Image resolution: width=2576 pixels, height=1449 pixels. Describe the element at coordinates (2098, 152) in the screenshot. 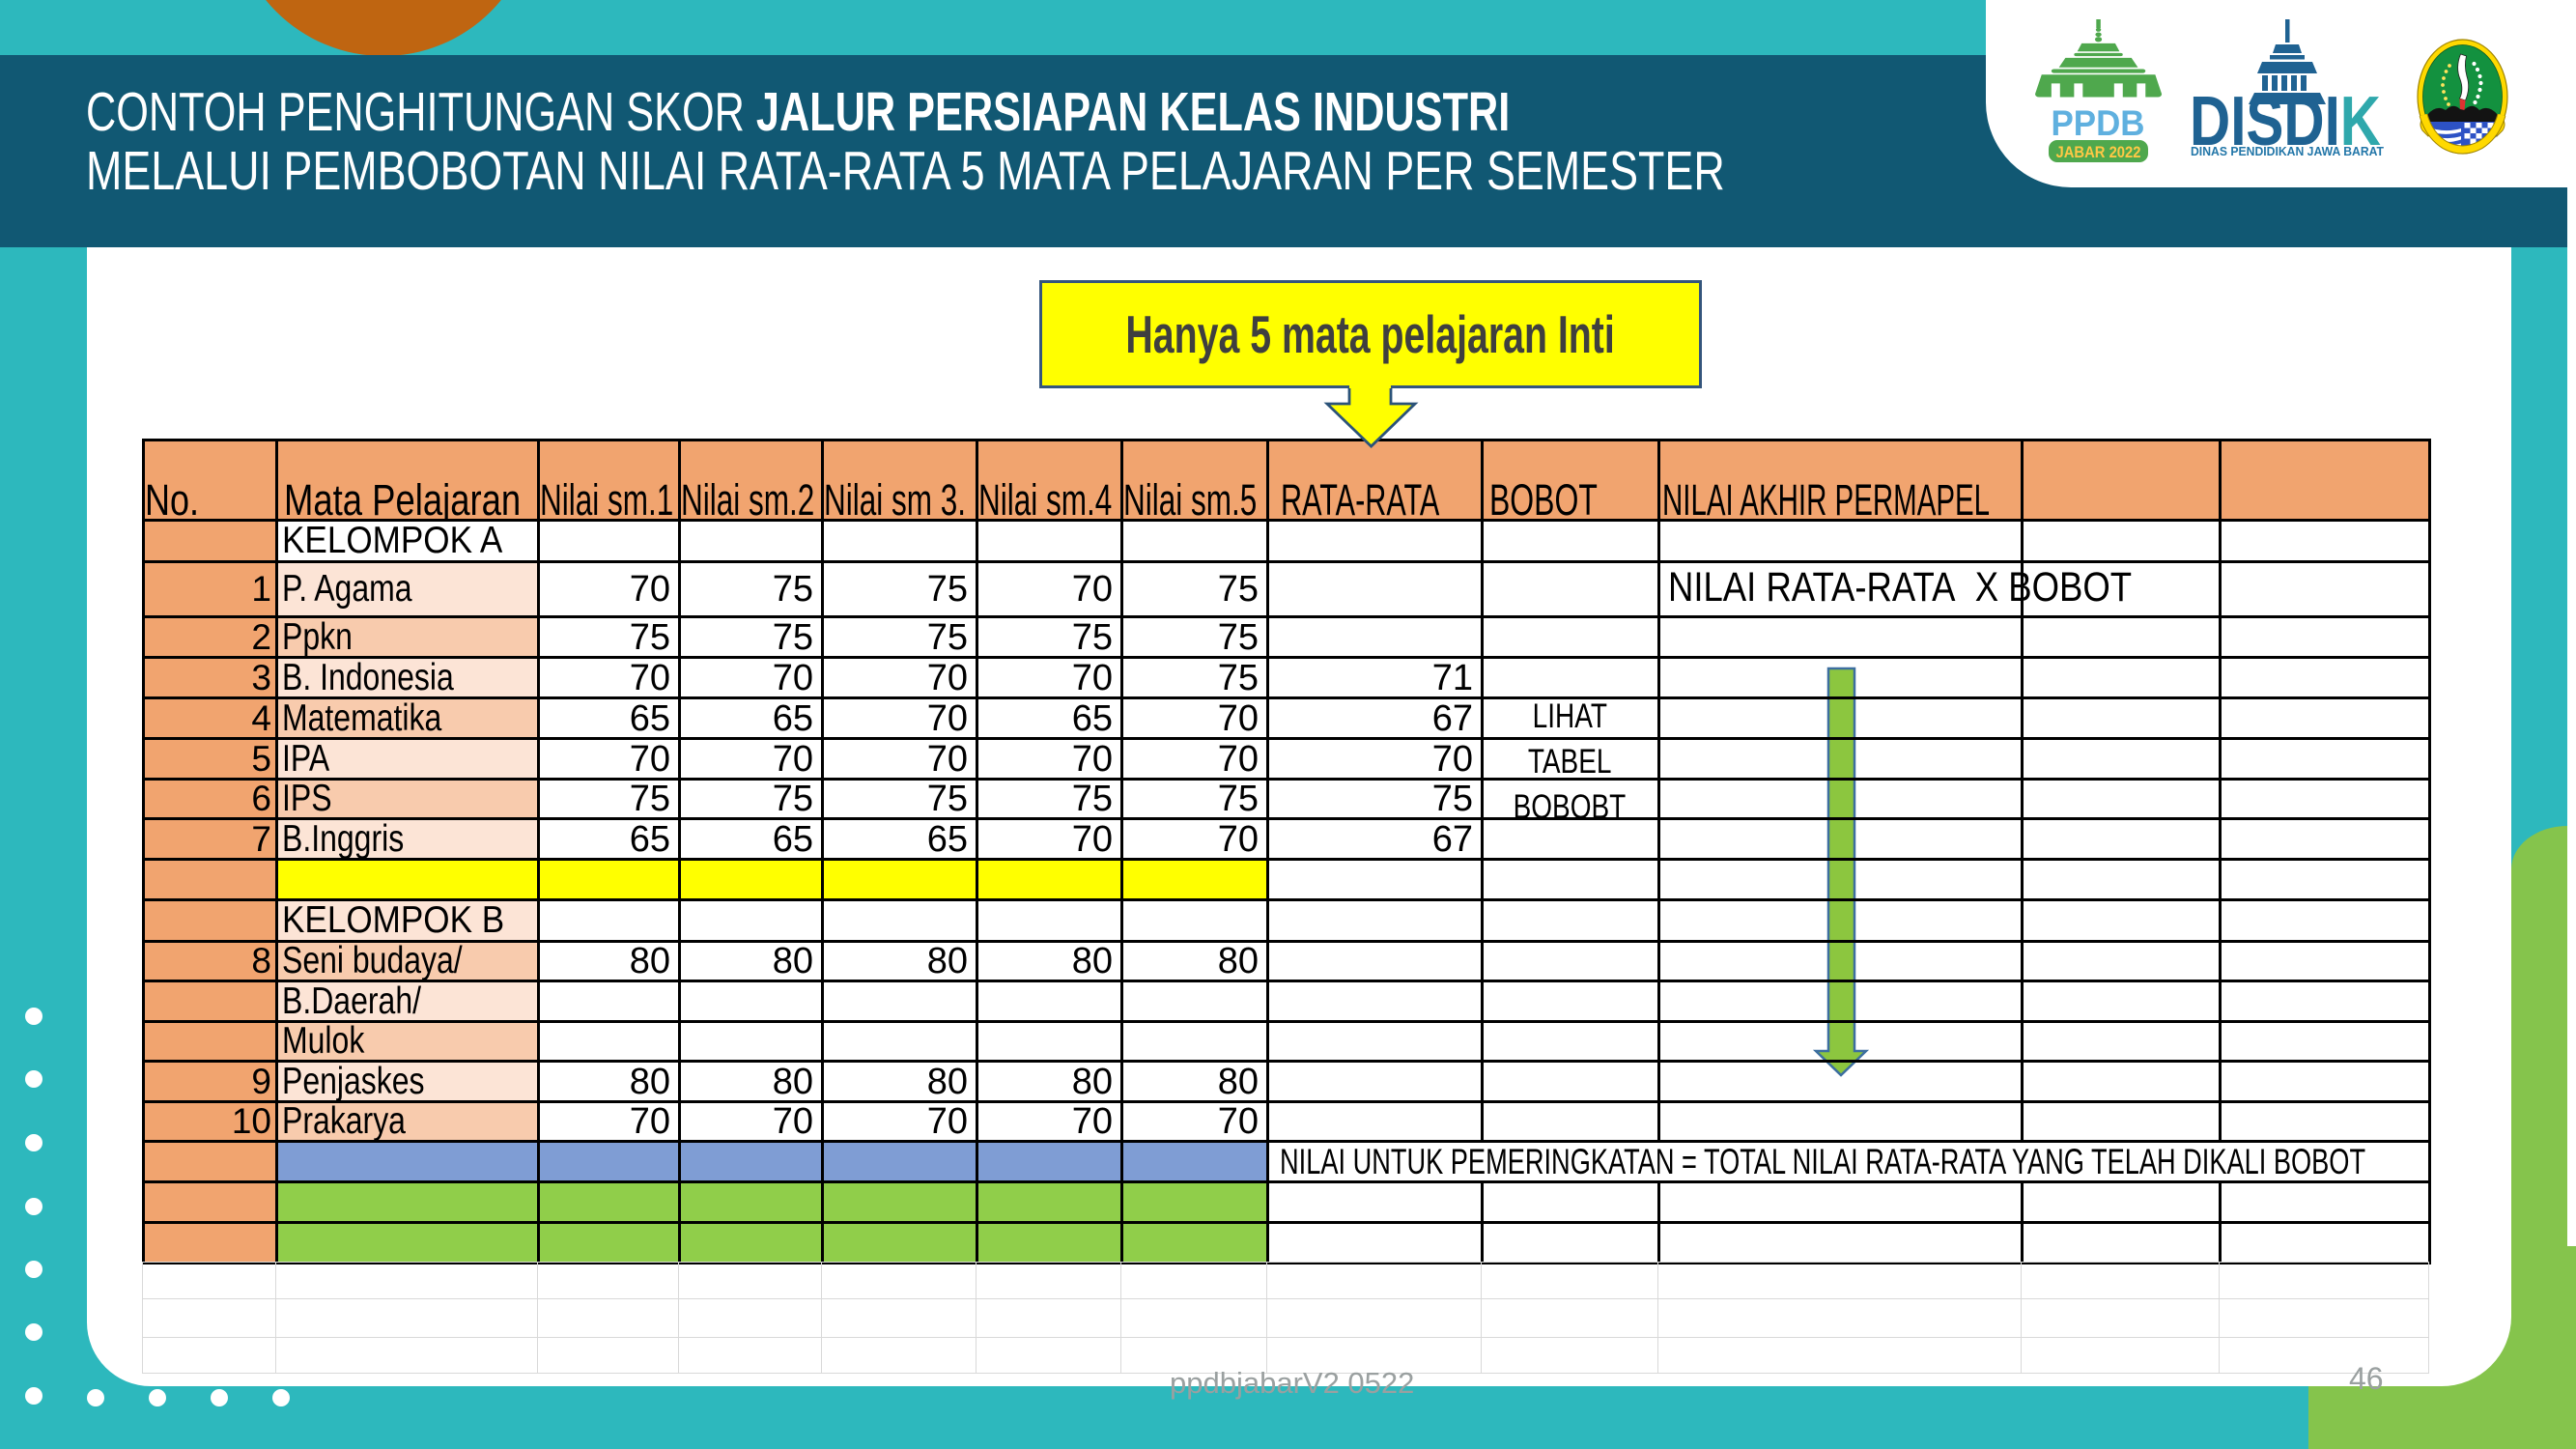

I see `svg-text: JABAR 2022` at that location.